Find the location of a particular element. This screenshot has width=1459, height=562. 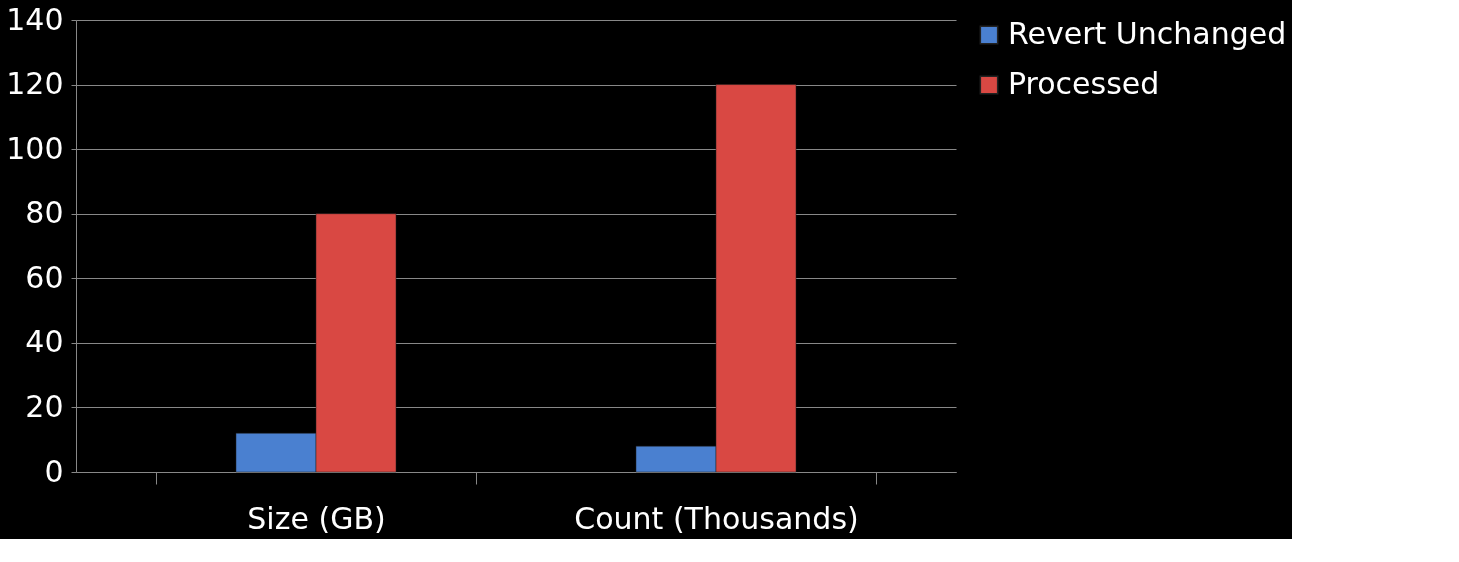

y-tick-label: 60 is located at coordinates (44, 277).